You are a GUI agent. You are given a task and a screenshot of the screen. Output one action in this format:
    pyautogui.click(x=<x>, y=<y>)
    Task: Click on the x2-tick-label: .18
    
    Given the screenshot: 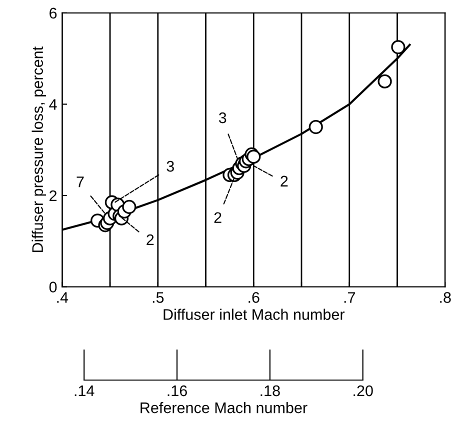 What is the action you would take?
    pyautogui.click(x=270, y=390)
    